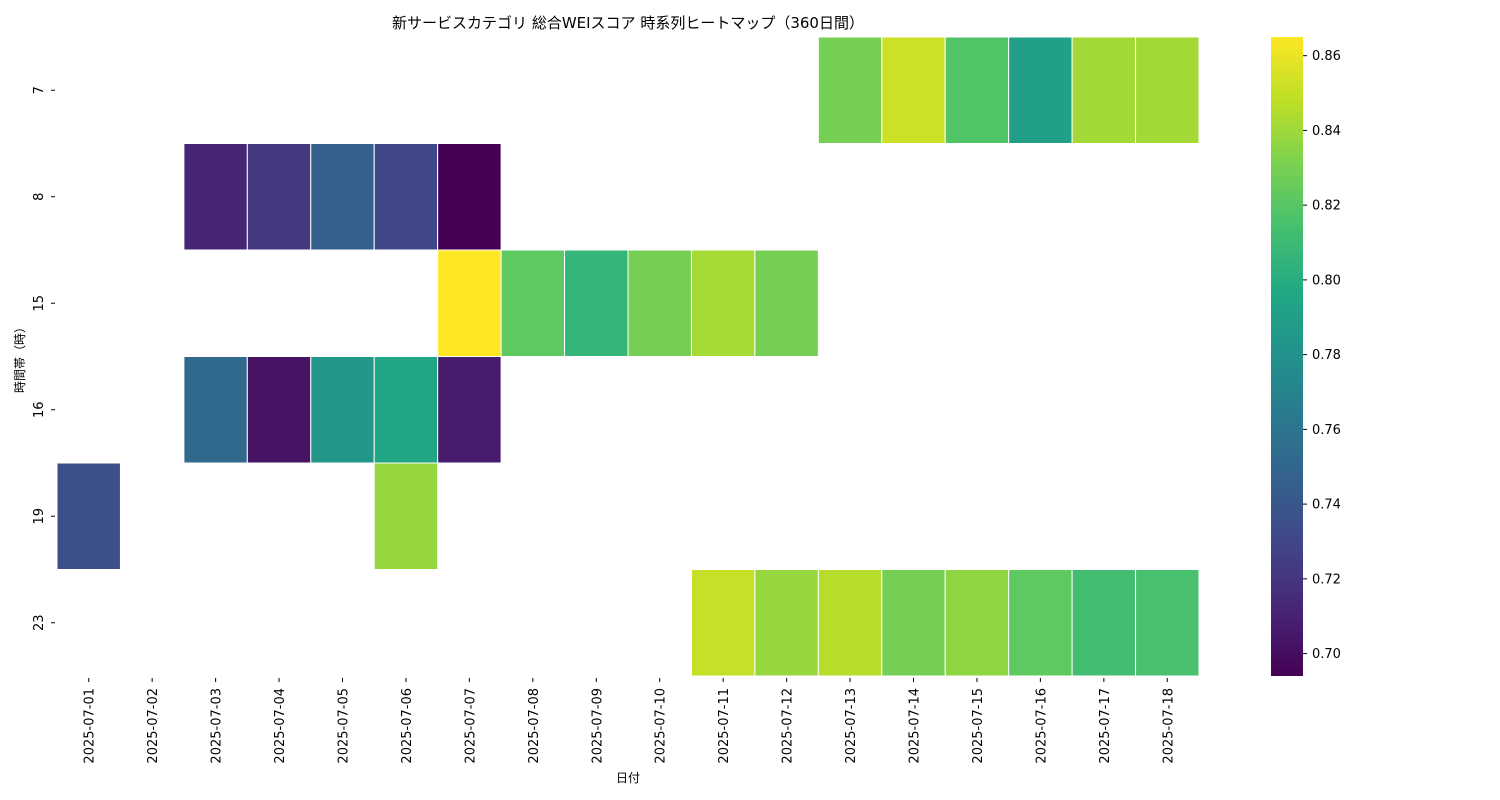 This screenshot has width=1500, height=800. Describe the element at coordinates (1326, 430) in the screenshot. I see `colorbar-tick-label: 0.76` at that location.